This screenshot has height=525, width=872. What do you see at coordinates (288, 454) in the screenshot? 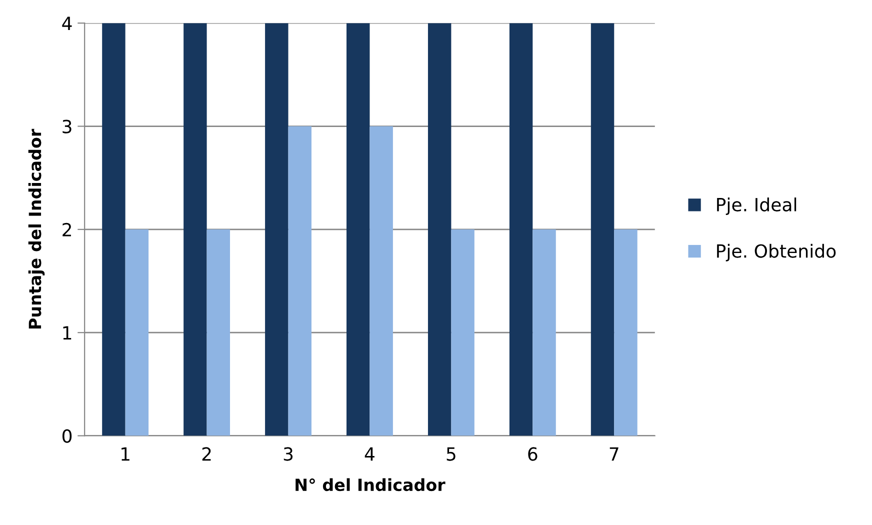
I see `x-tick-label: 3` at bounding box center [288, 454].